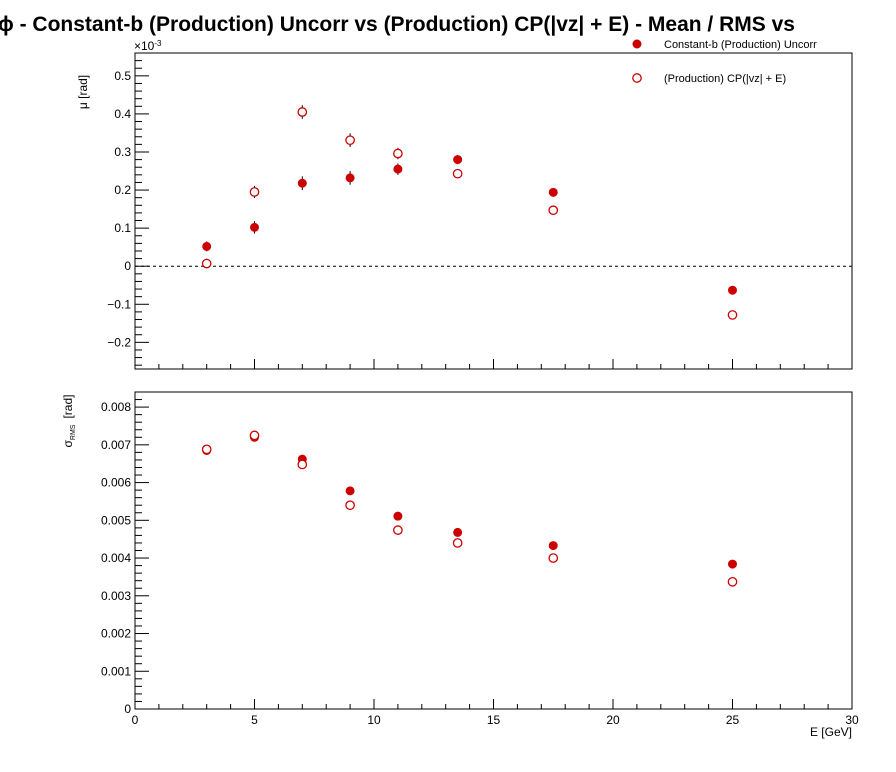 Image resolution: width=896 pixels, height=772 pixels. Describe the element at coordinates (733, 720) in the screenshot. I see `rms-x-tick-label: 25` at that location.